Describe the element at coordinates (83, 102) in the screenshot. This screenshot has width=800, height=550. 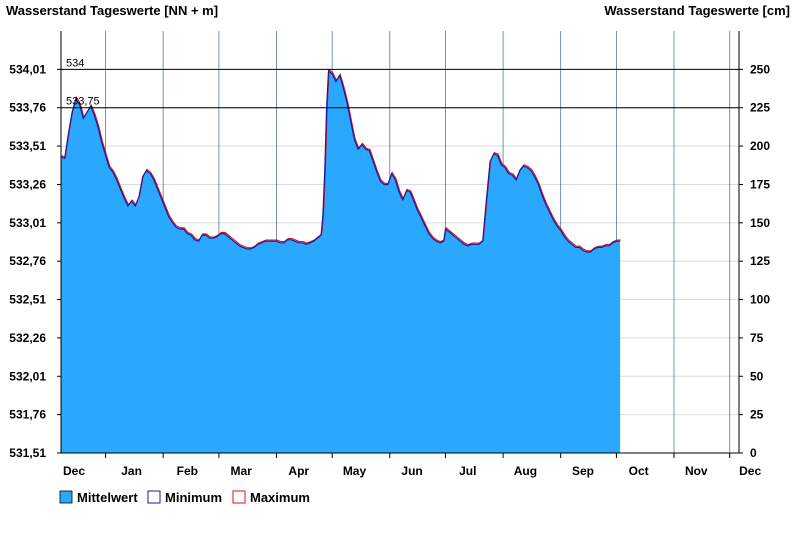
I see `reference-label-1: 533,75` at that location.